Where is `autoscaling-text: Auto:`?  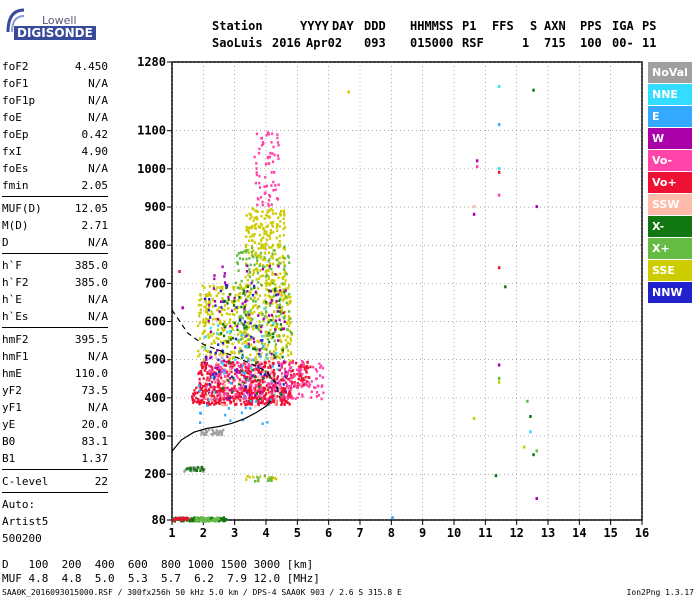 autoscaling-text: Auto: is located at coordinates (19, 504).